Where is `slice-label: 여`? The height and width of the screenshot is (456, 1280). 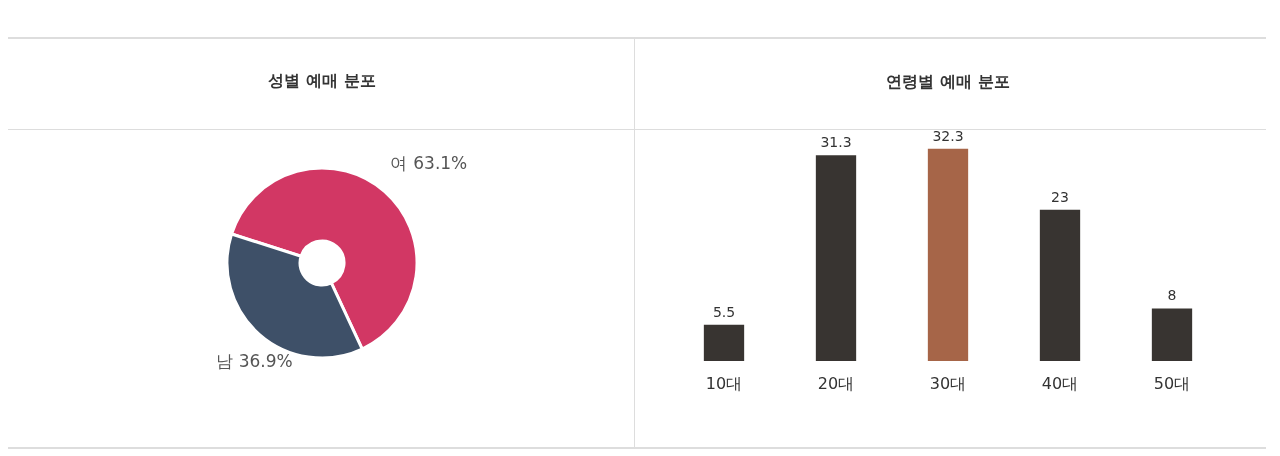
slice-label: 여 is located at coordinates (399, 162).